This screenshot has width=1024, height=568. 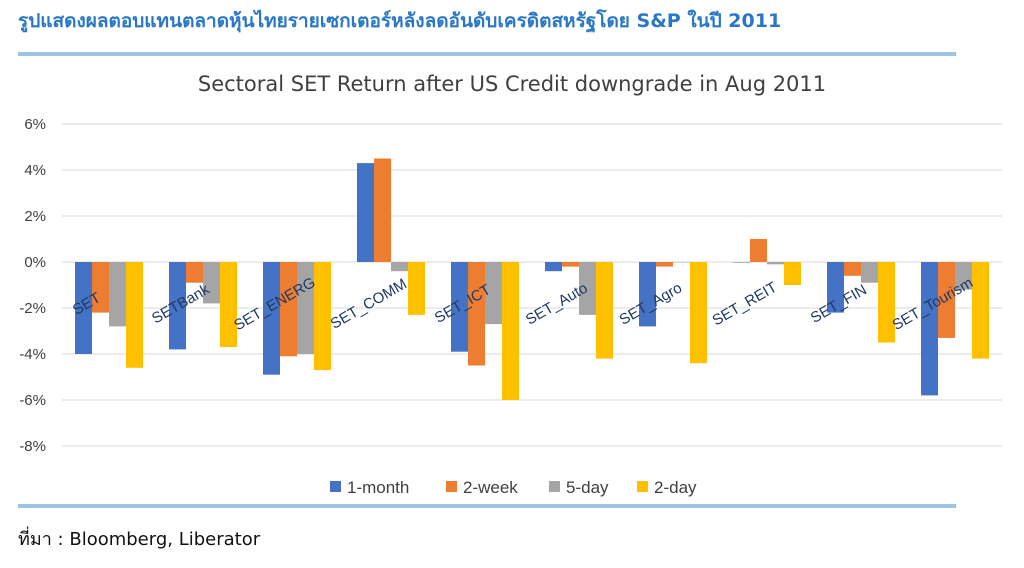 I want to click on bar-5-day-SET_FIN, so click(x=869, y=272).